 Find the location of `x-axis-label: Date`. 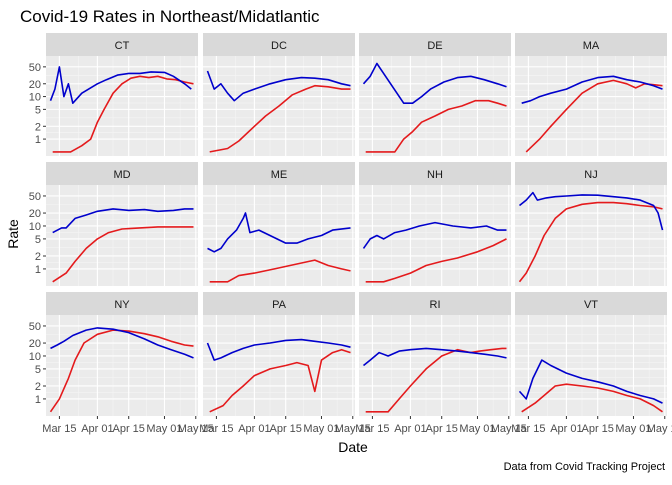

x-axis-label: Date is located at coordinates (353, 447).